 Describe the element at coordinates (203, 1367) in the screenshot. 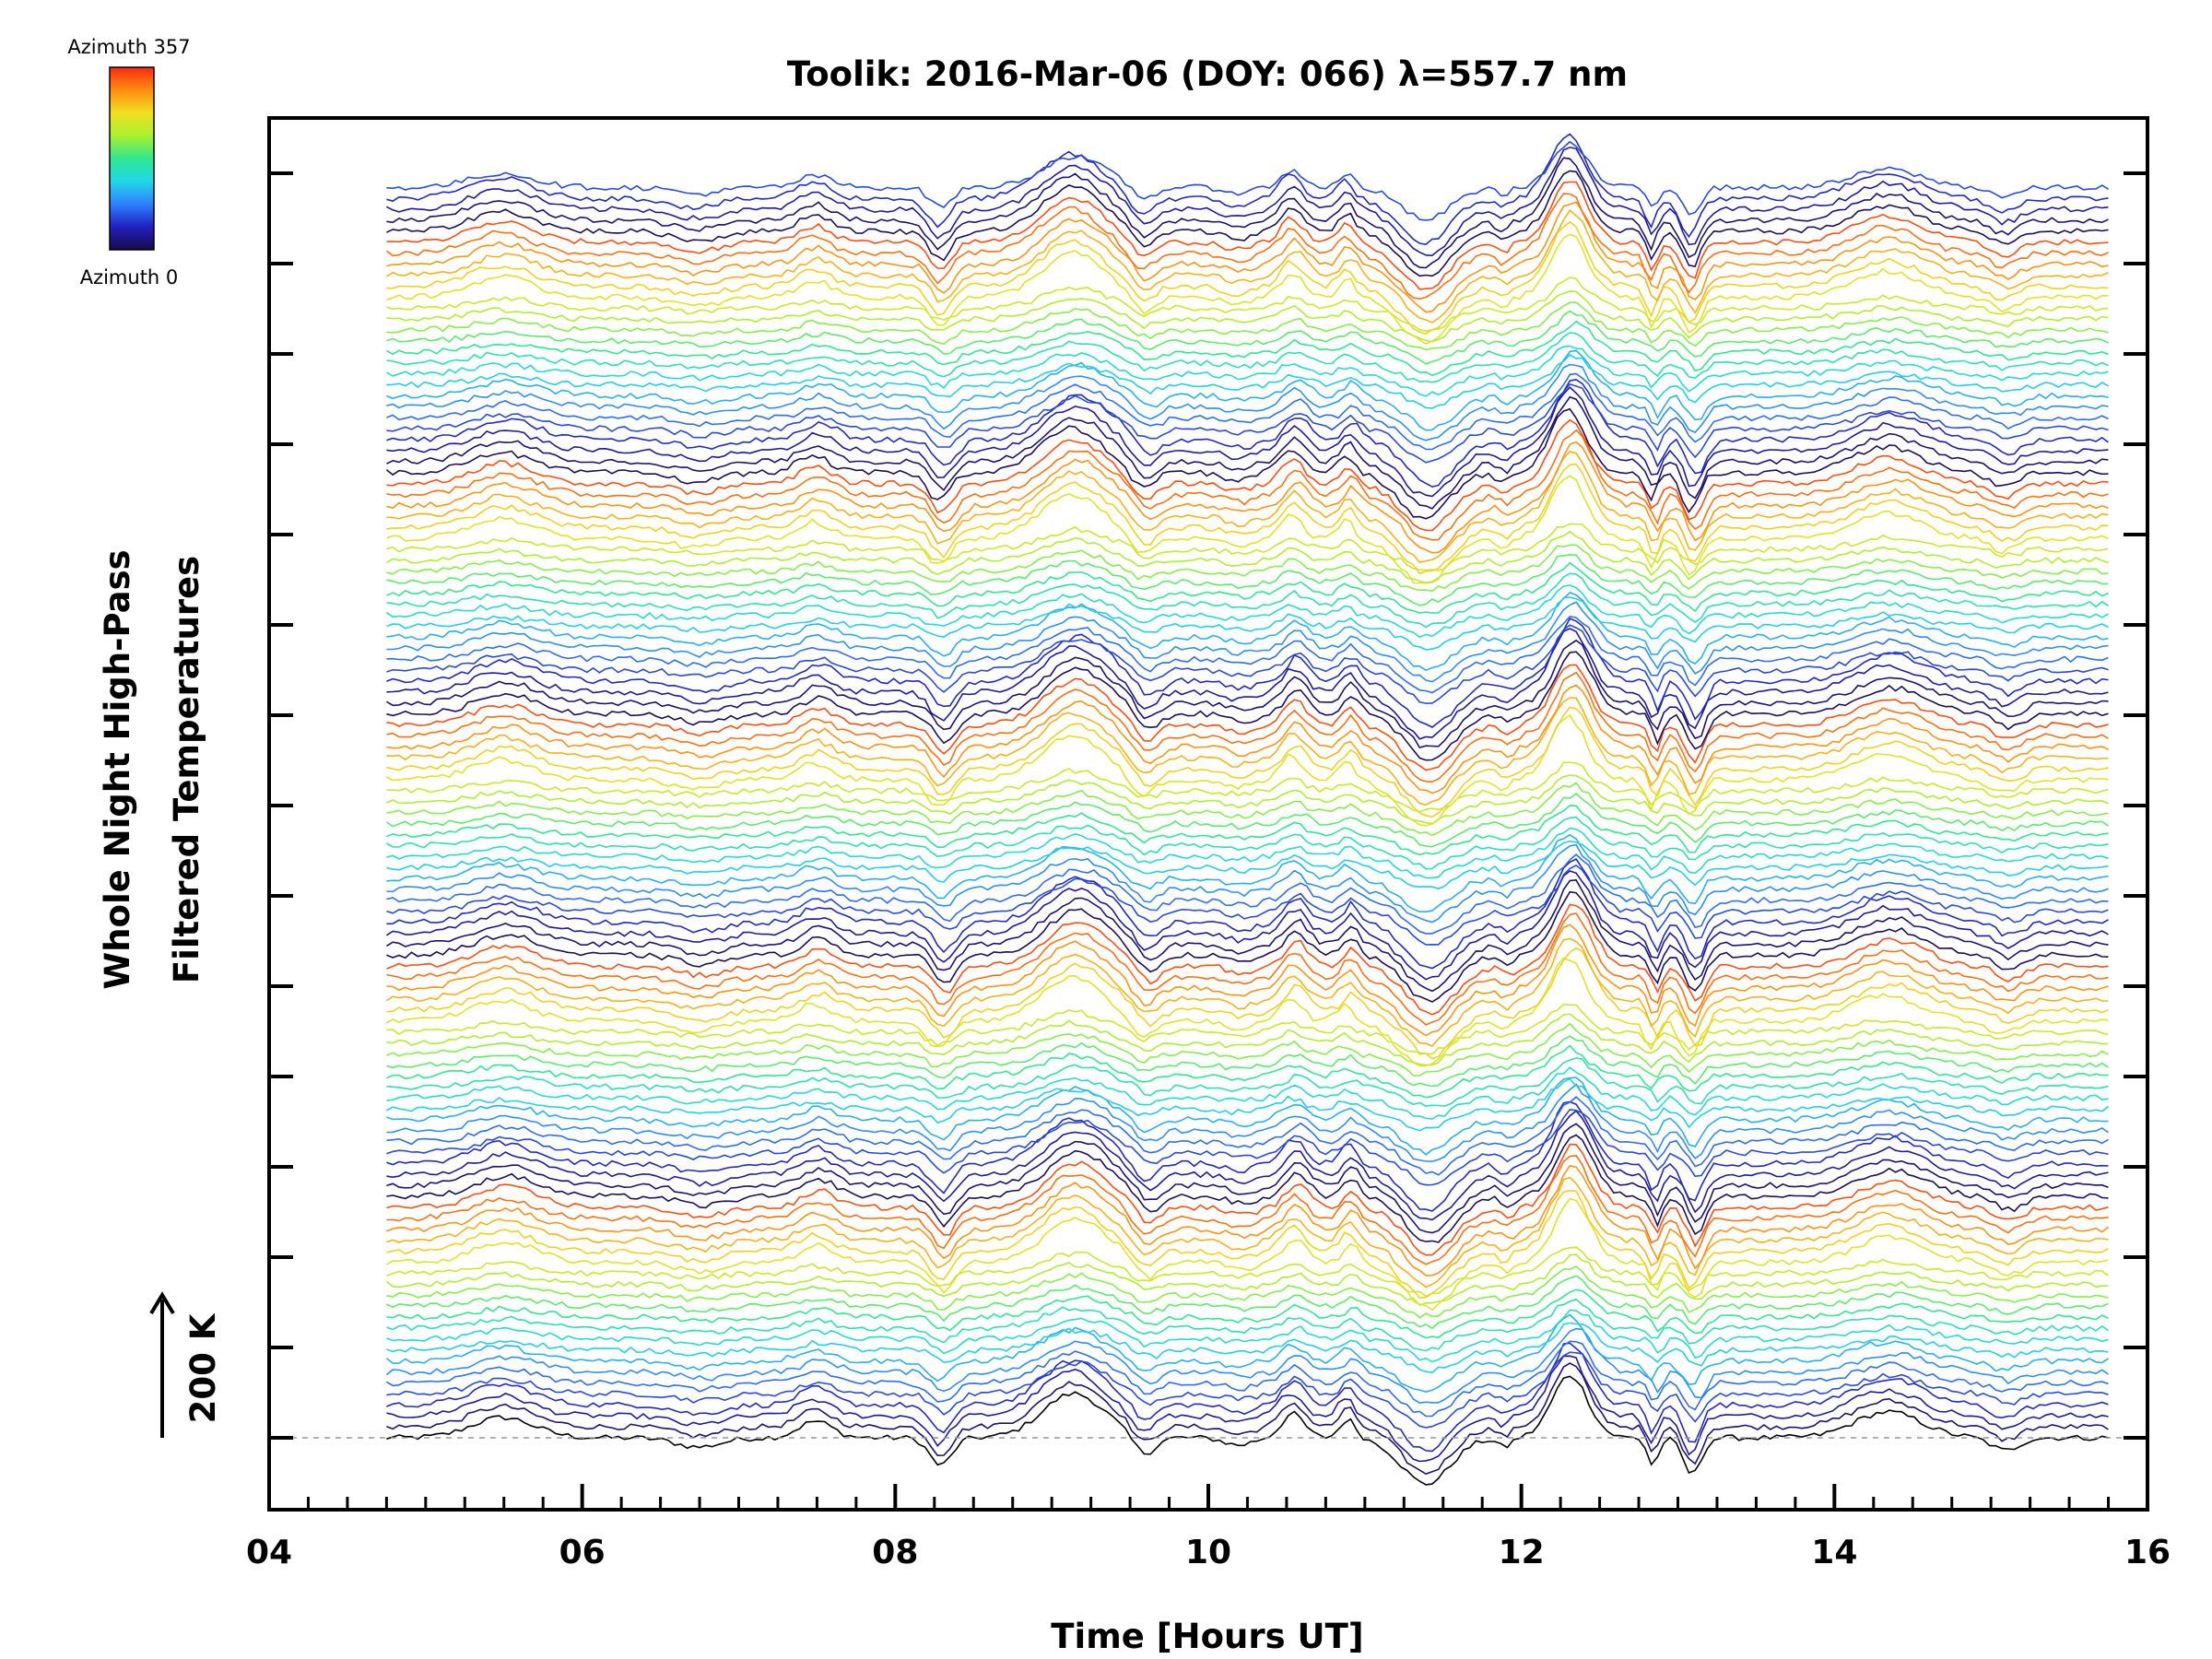

I see `scale-bar-label: 200 K` at that location.